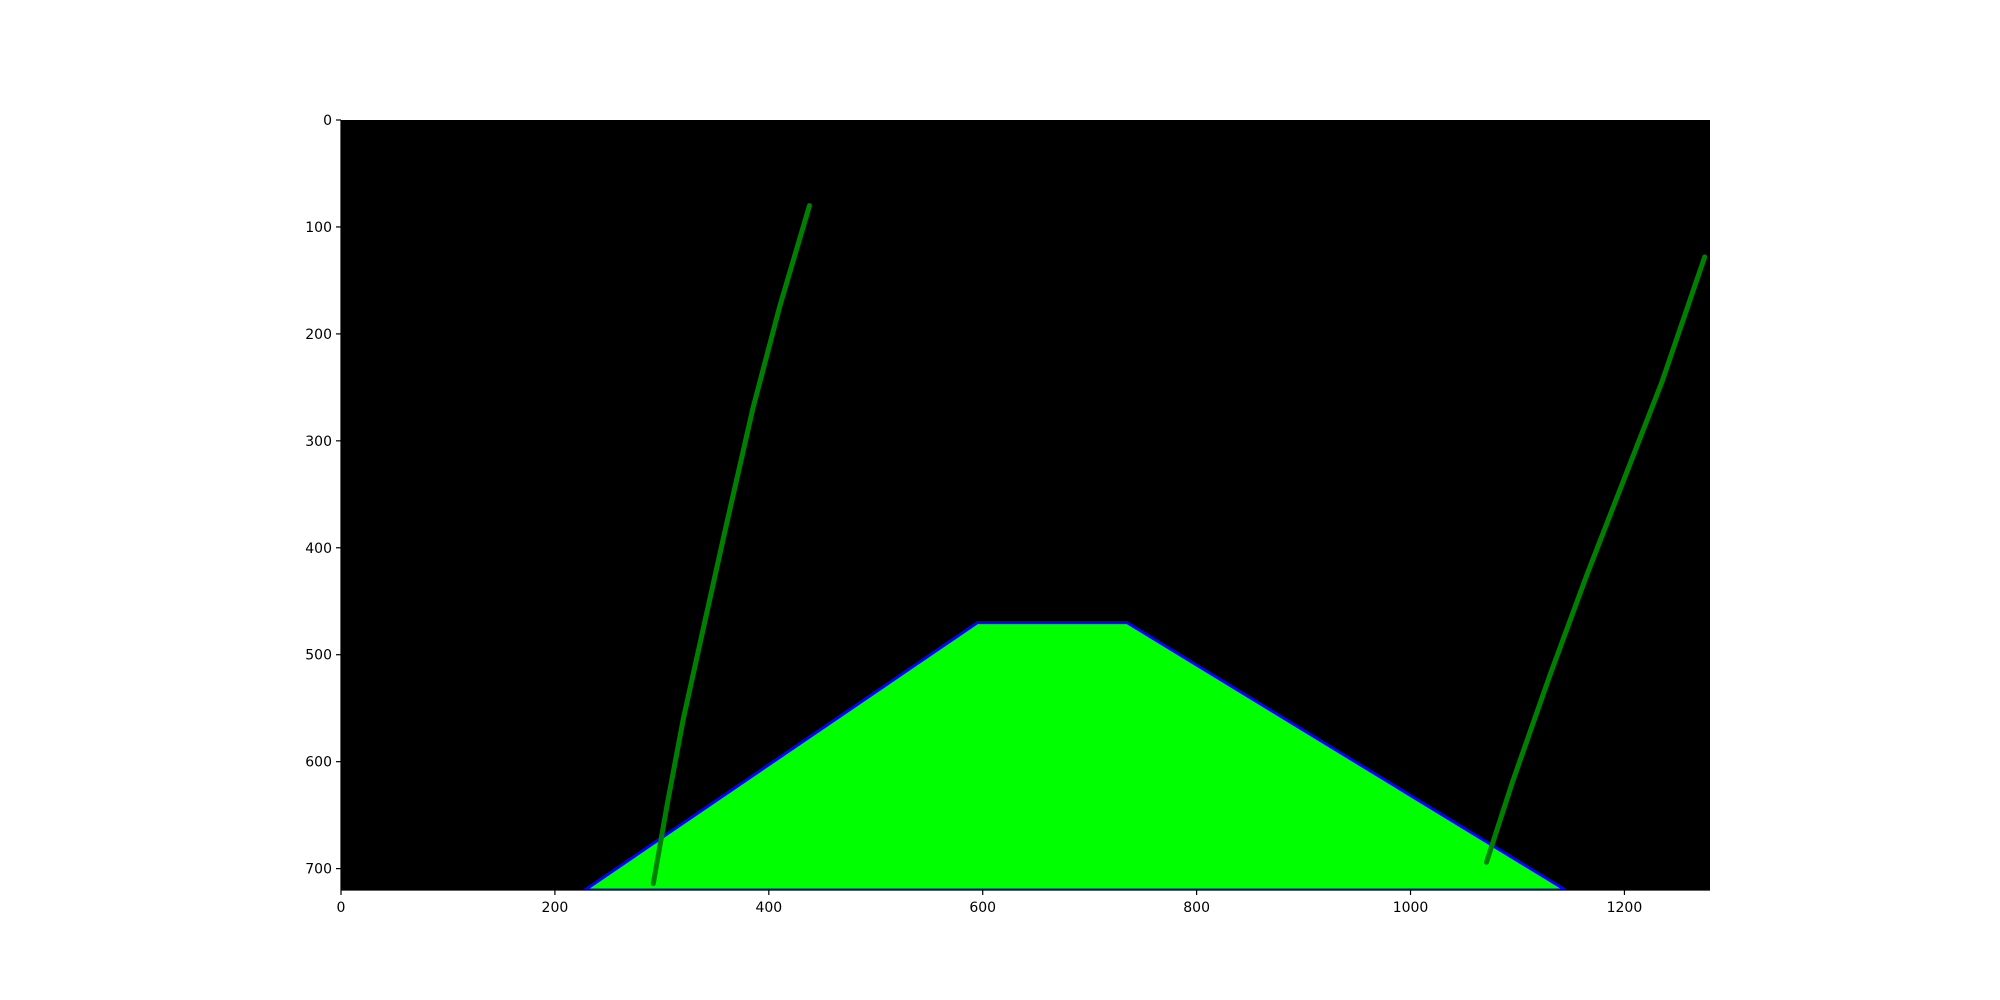 Image resolution: width=2000 pixels, height=1000 pixels. I want to click on x-tick-label-200: 200, so click(555, 908).